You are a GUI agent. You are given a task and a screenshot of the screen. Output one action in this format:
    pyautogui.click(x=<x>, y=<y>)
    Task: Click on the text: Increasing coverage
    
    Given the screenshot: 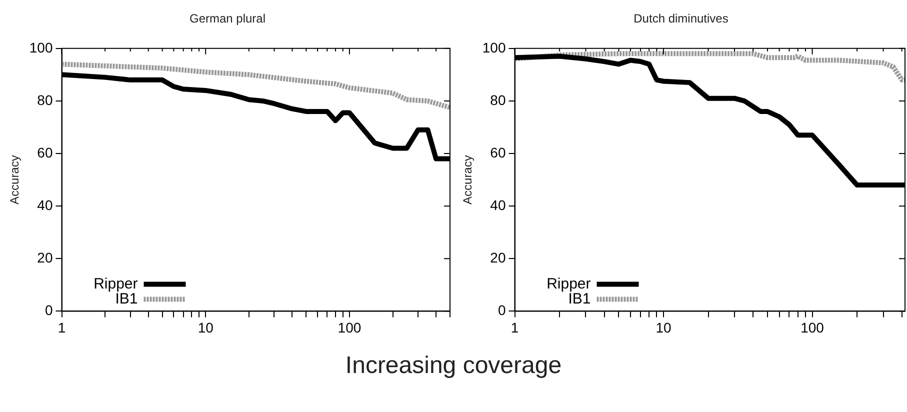 What is the action you would take?
    pyautogui.click(x=453, y=366)
    